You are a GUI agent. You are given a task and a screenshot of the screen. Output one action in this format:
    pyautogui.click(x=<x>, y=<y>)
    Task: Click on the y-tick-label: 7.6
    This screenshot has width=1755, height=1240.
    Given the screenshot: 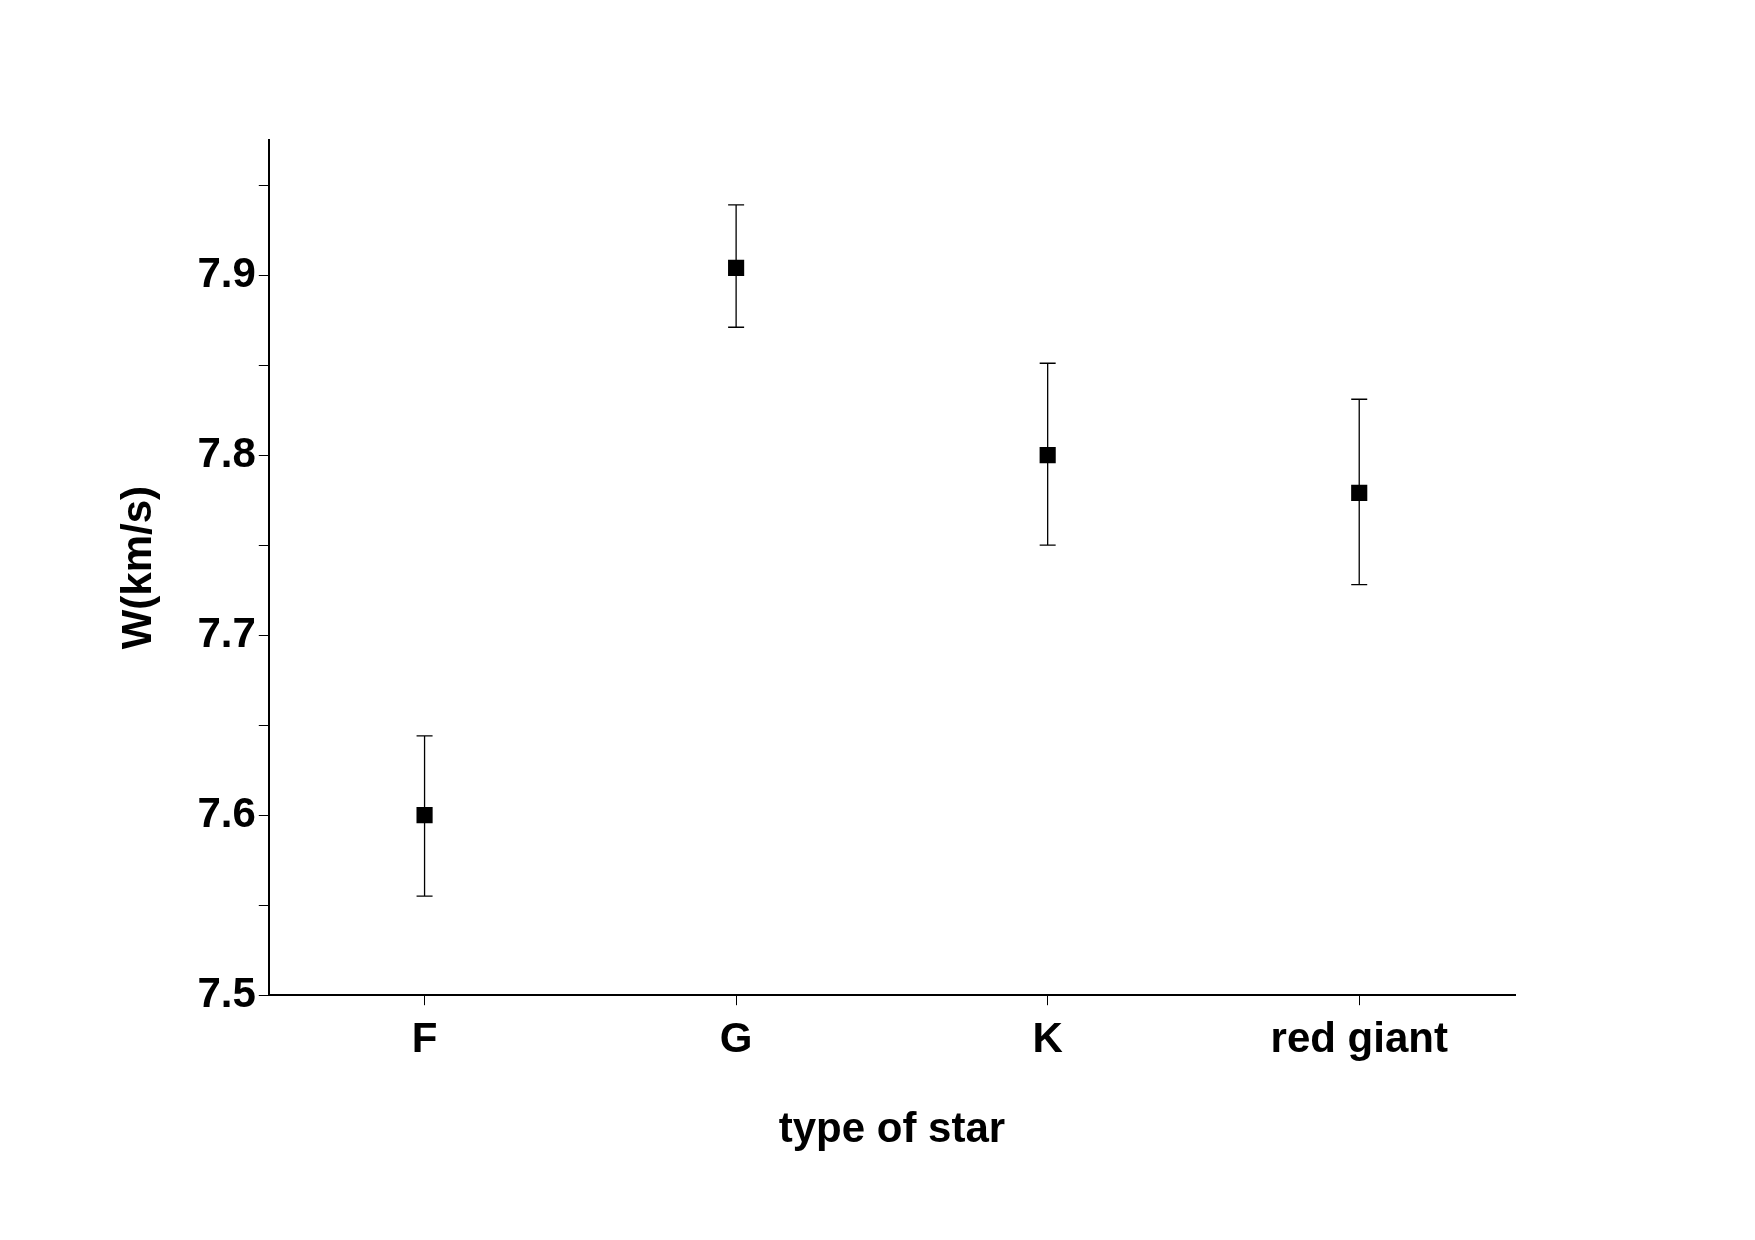 What is the action you would take?
    pyautogui.click(x=226, y=812)
    